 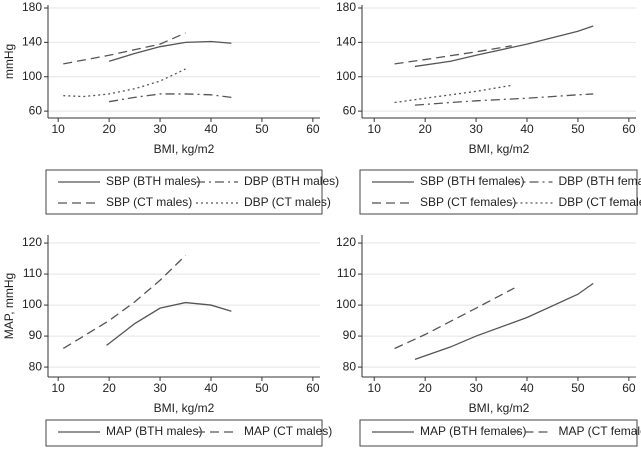 What do you see at coordinates (154, 431) in the screenshot?
I see `legend-label: MAP (BTH males)` at bounding box center [154, 431].